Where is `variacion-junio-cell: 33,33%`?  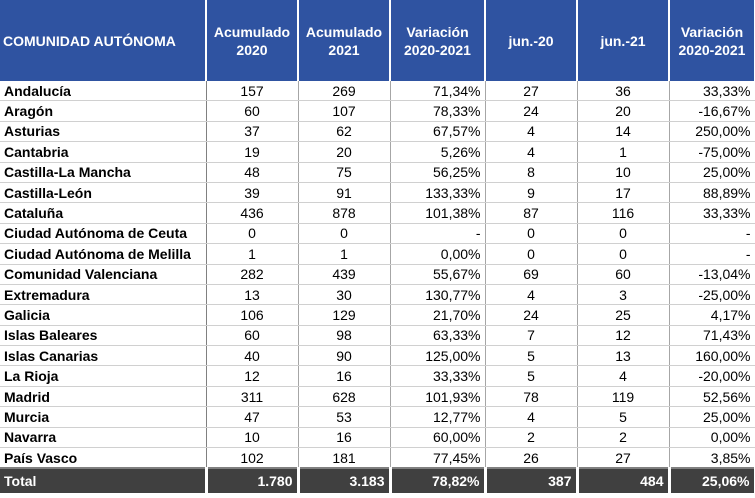 variacion-junio-cell: 33,33% is located at coordinates (712, 213).